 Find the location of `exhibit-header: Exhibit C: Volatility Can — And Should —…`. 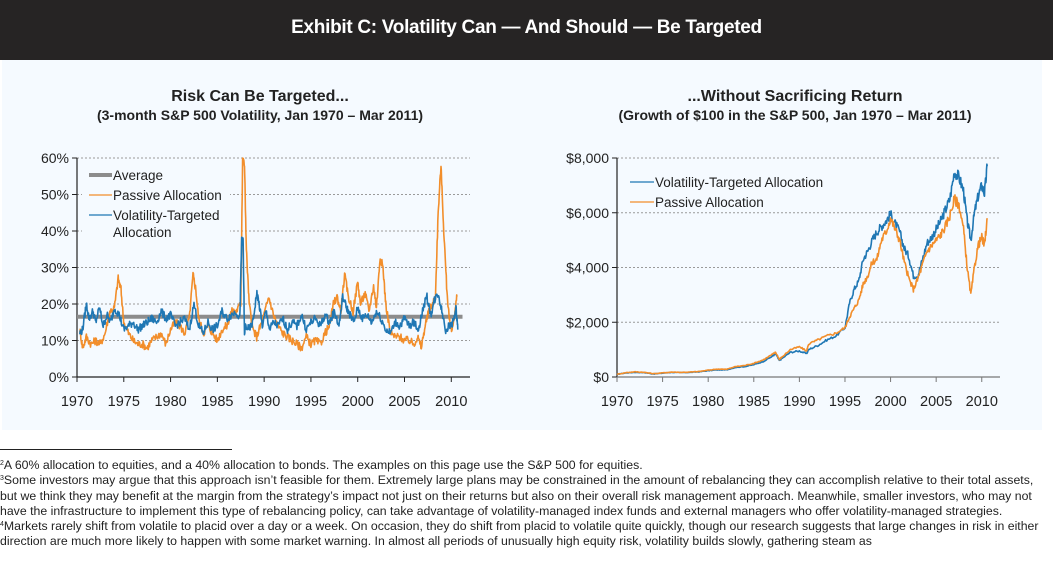

exhibit-header: Exhibit C: Volatility Can — And Should —… is located at coordinates (526, 30).